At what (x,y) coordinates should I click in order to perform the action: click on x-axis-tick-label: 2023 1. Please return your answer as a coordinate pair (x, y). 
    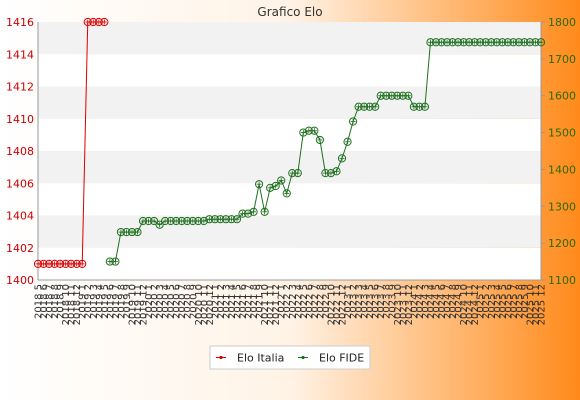
    Looking at the image, I should click on (348, 301).